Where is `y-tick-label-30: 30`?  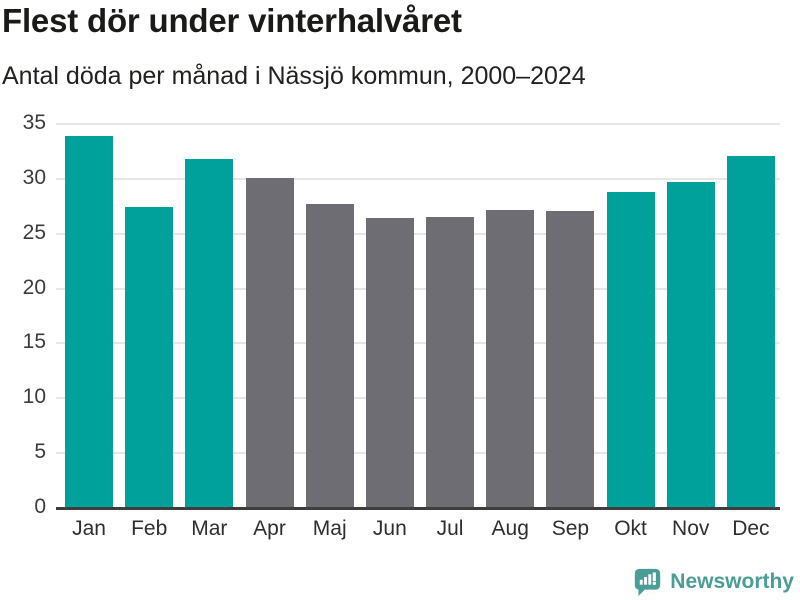 y-tick-label-30: 30 is located at coordinates (34, 177).